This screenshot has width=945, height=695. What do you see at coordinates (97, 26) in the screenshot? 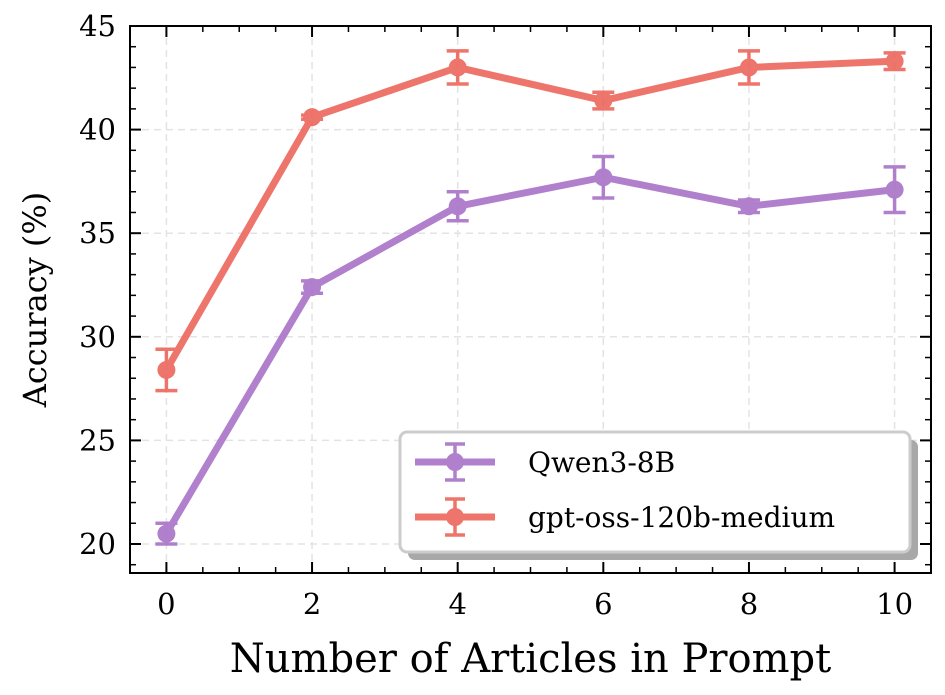
I see `y-tick-label: 45` at bounding box center [97, 26].